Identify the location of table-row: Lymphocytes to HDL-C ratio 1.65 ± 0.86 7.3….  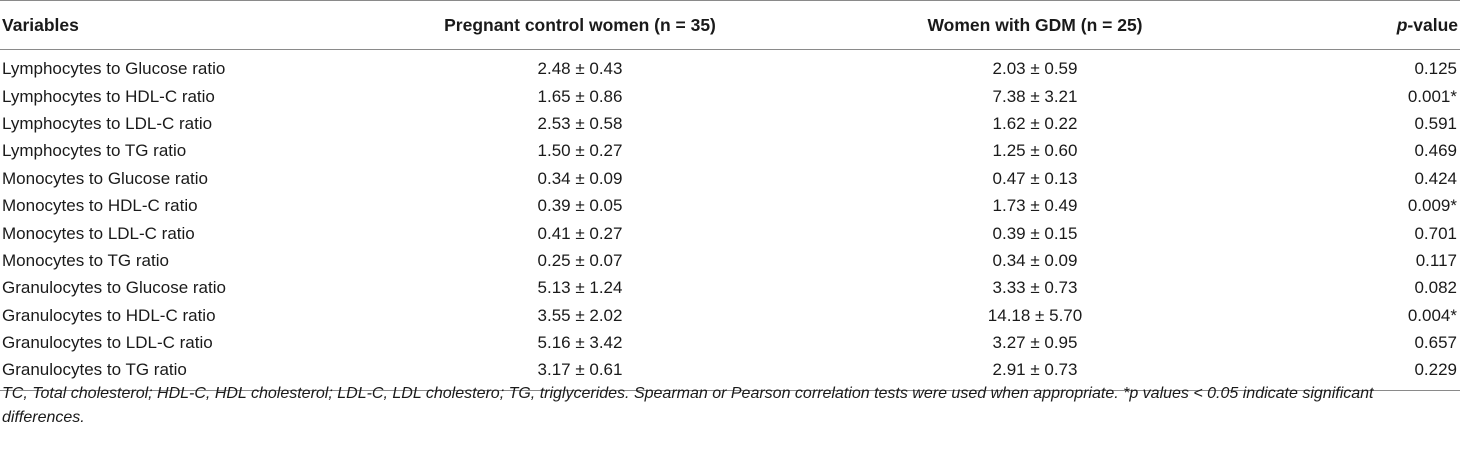
(730, 95).